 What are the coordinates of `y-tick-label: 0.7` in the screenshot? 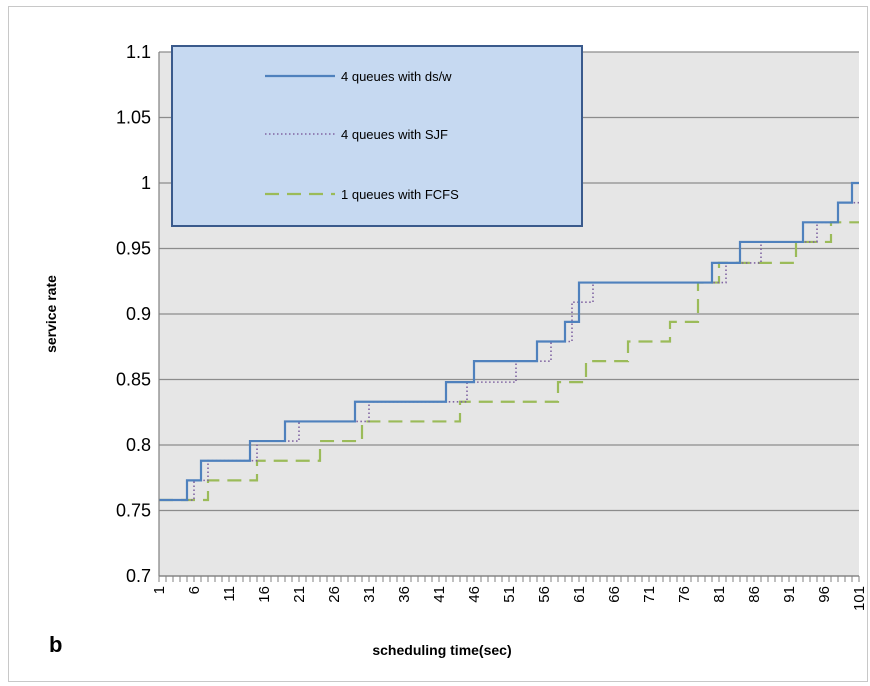 It's located at (138, 576).